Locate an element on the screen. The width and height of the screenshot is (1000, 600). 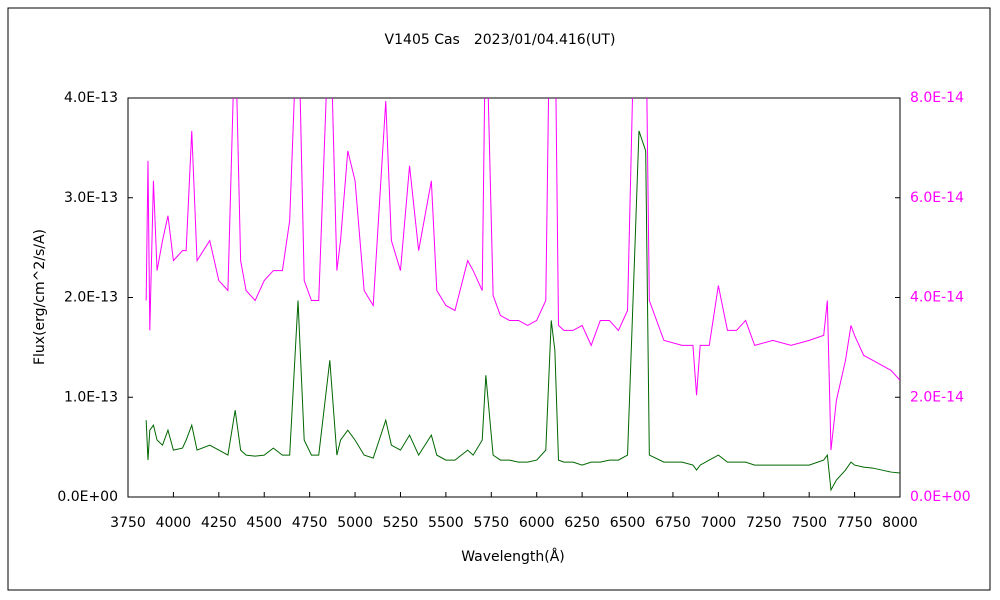
x-tick-label: 4750 is located at coordinates (310, 523).